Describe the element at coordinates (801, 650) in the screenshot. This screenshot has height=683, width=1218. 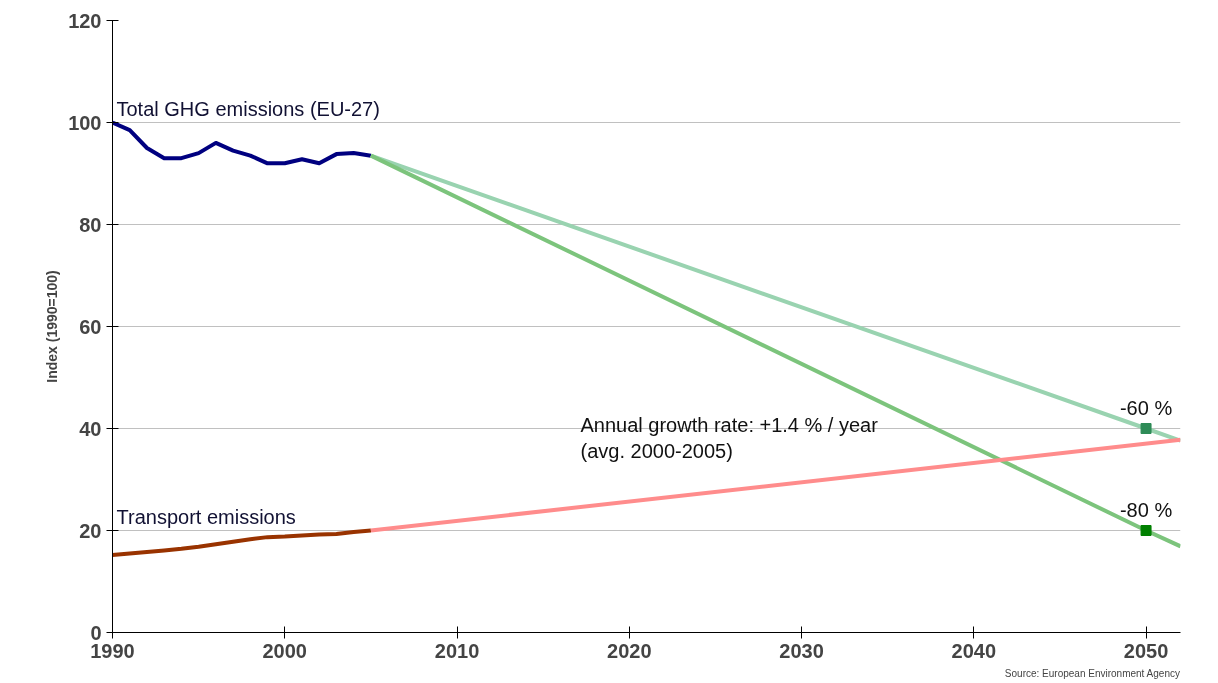
I see `x-tick-label: 2030` at that location.